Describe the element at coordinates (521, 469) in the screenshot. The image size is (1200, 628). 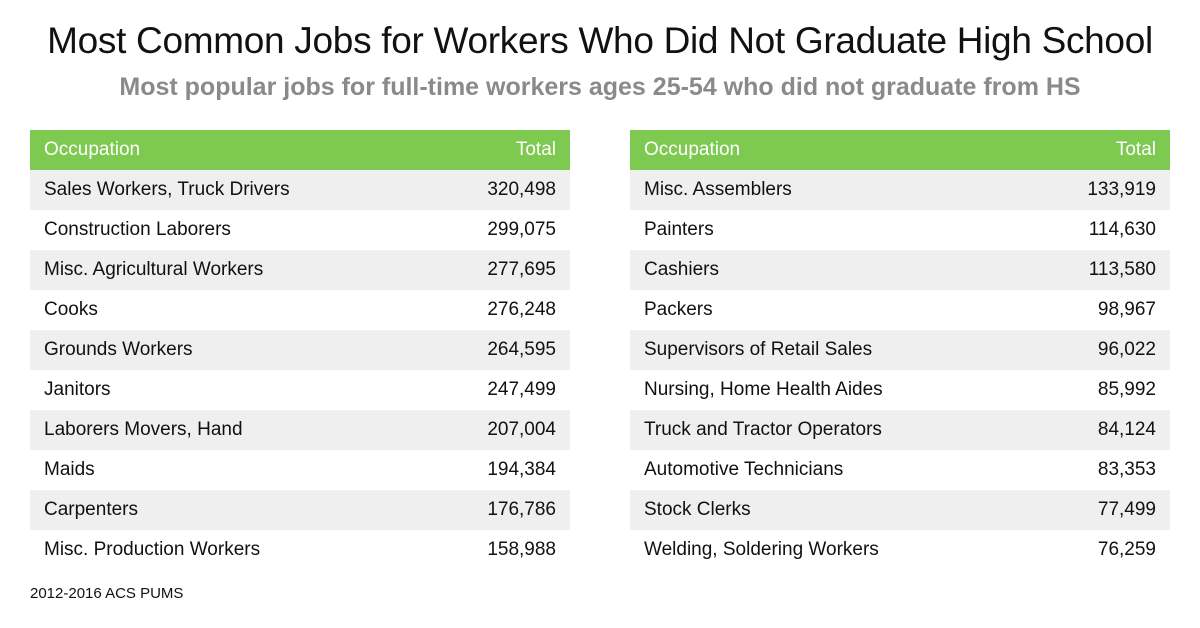
I see `total-cell: 194,384` at that location.